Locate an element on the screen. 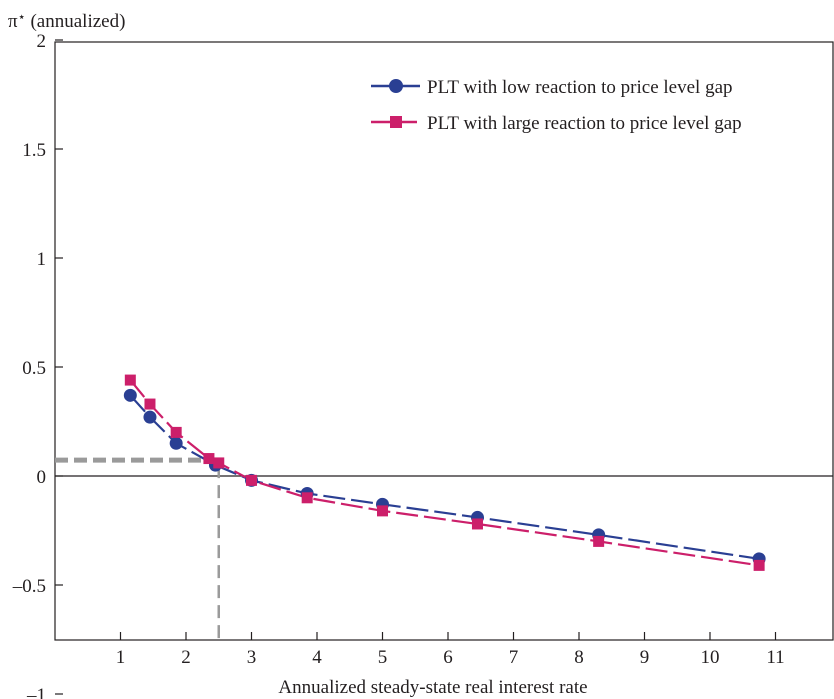 Image resolution: width=834 pixels, height=699 pixels. x-tick-label: 1 is located at coordinates (121, 657).